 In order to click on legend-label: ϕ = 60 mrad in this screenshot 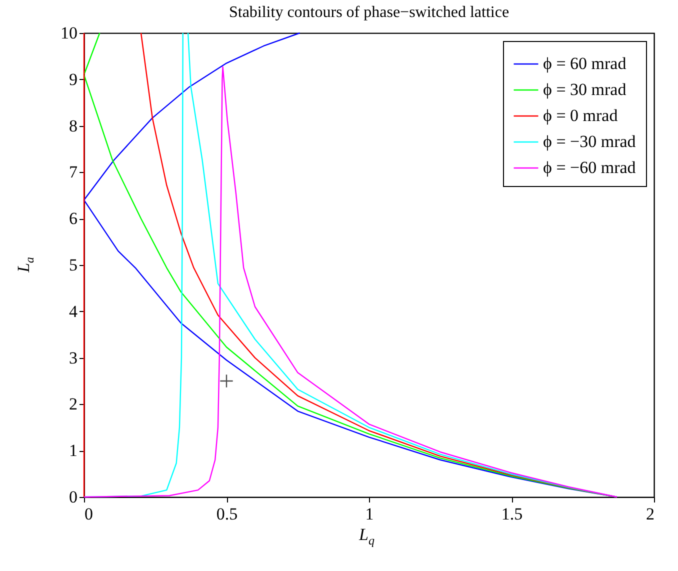, I will do `click(585, 63)`.